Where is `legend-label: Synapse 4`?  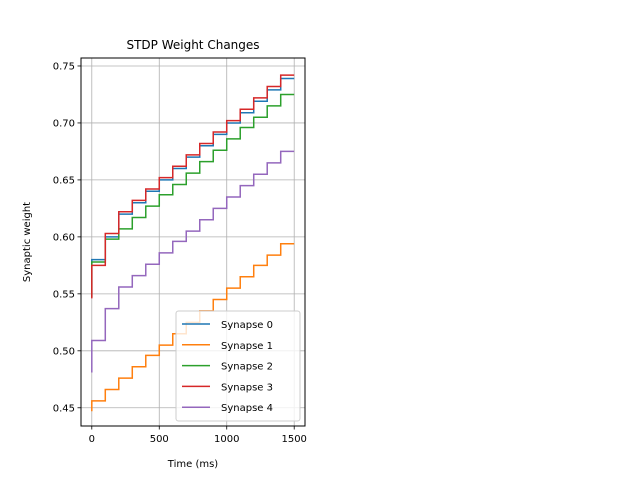
legend-label: Synapse 4 is located at coordinates (247, 408).